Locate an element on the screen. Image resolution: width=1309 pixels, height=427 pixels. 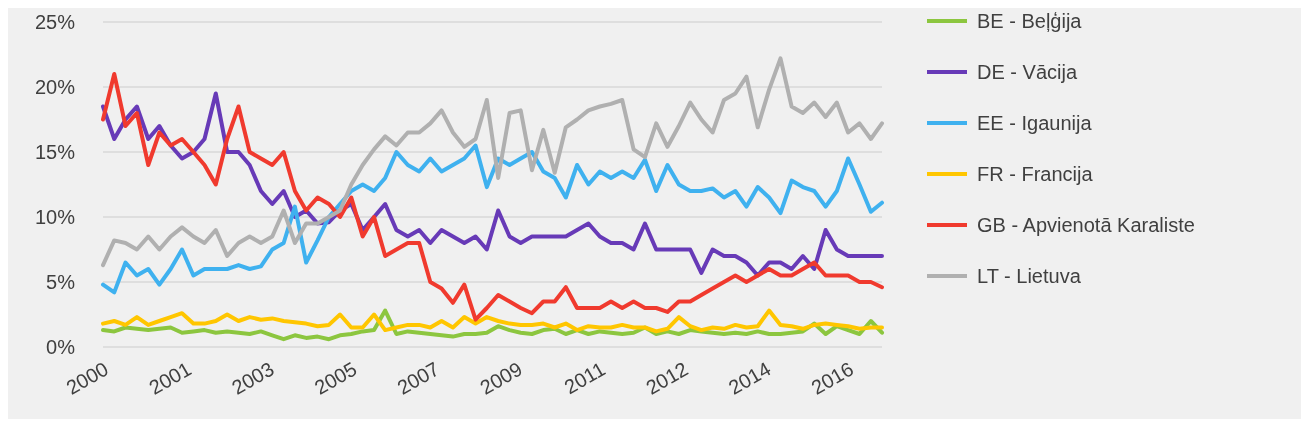
y-tick-label: 25% is located at coordinates (55, 22).